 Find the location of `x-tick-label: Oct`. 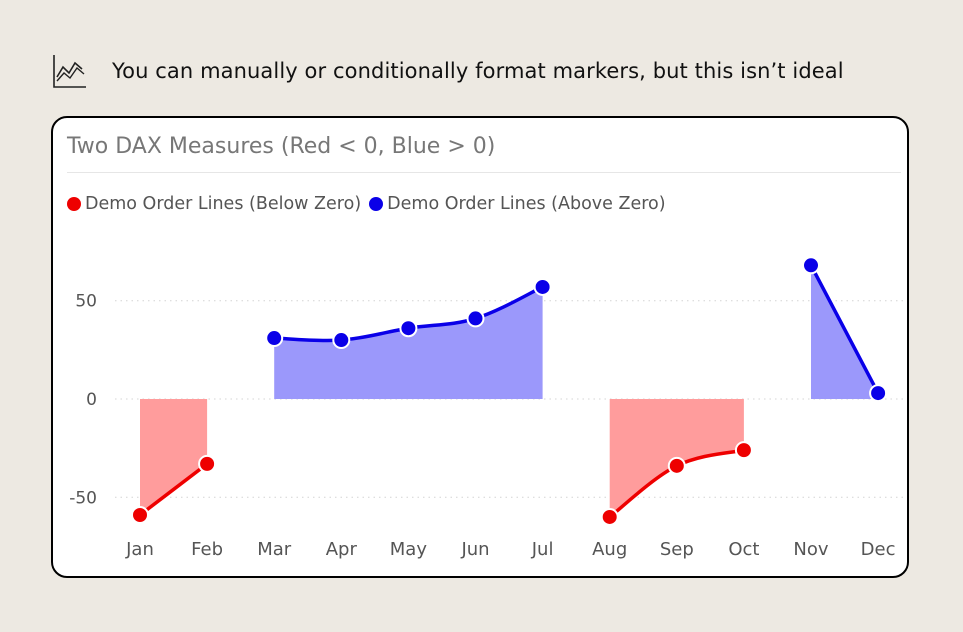

x-tick-label: Oct is located at coordinates (743, 549).